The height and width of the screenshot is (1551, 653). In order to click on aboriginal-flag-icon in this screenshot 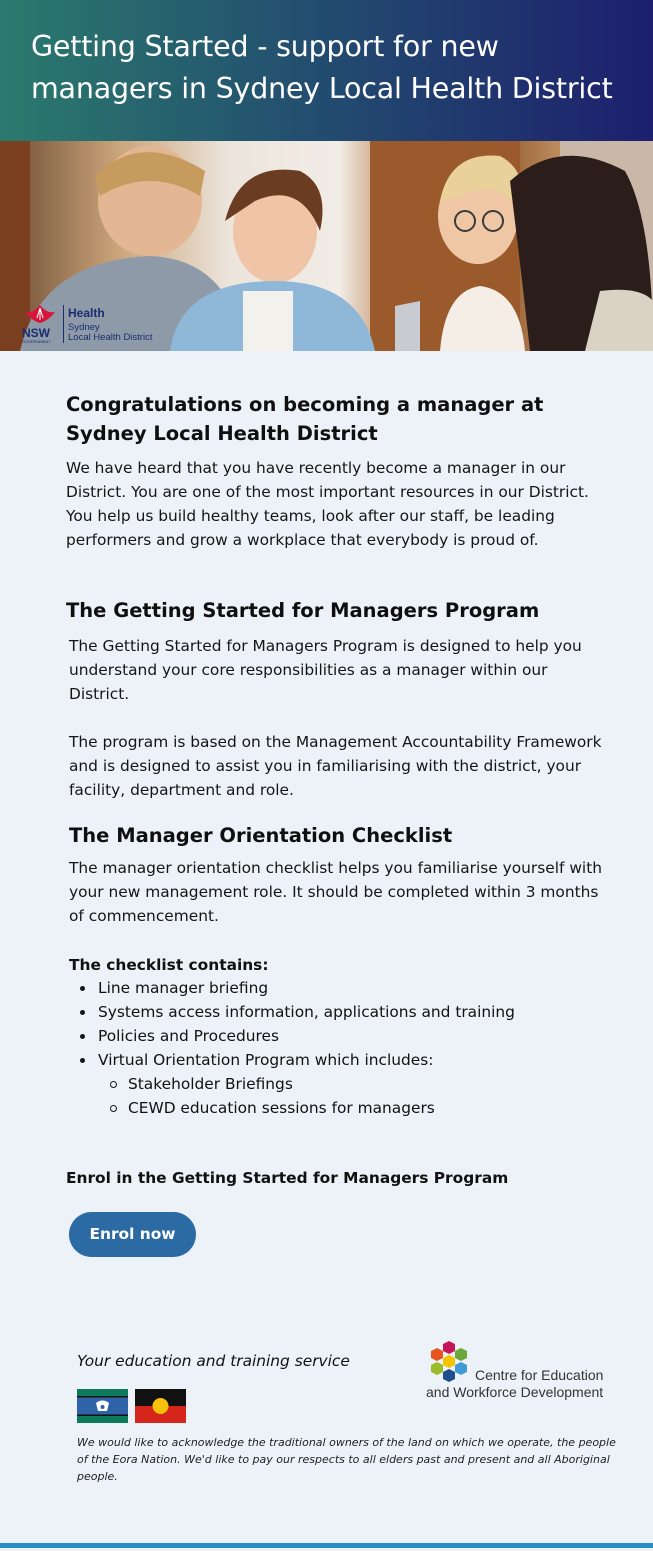, I will do `click(160, 1406)`.